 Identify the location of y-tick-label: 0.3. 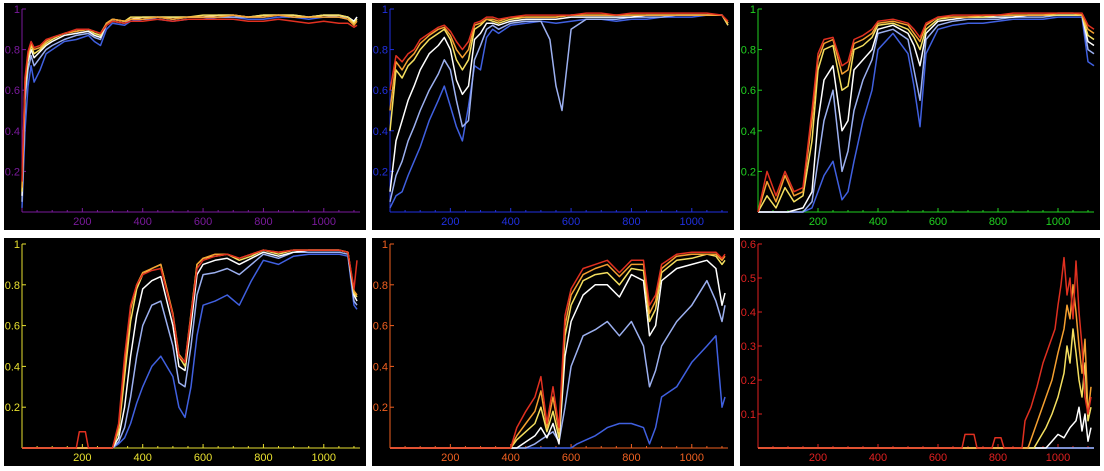
(748, 347).